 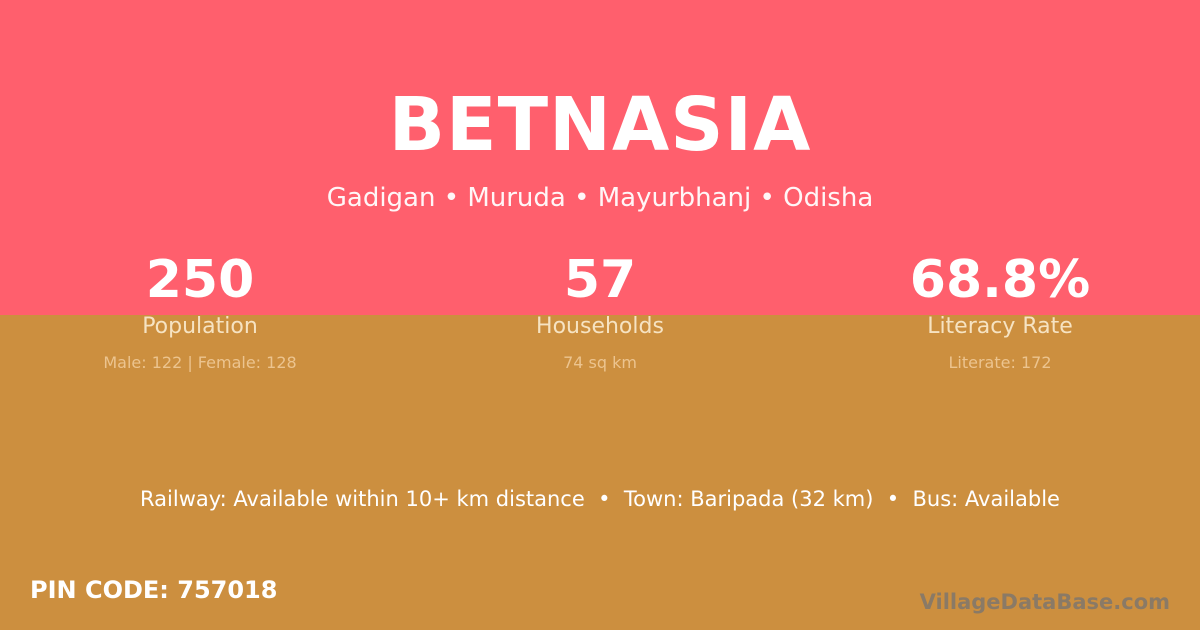 I want to click on stat-detail: Literate: 172, so click(x=1000, y=362).